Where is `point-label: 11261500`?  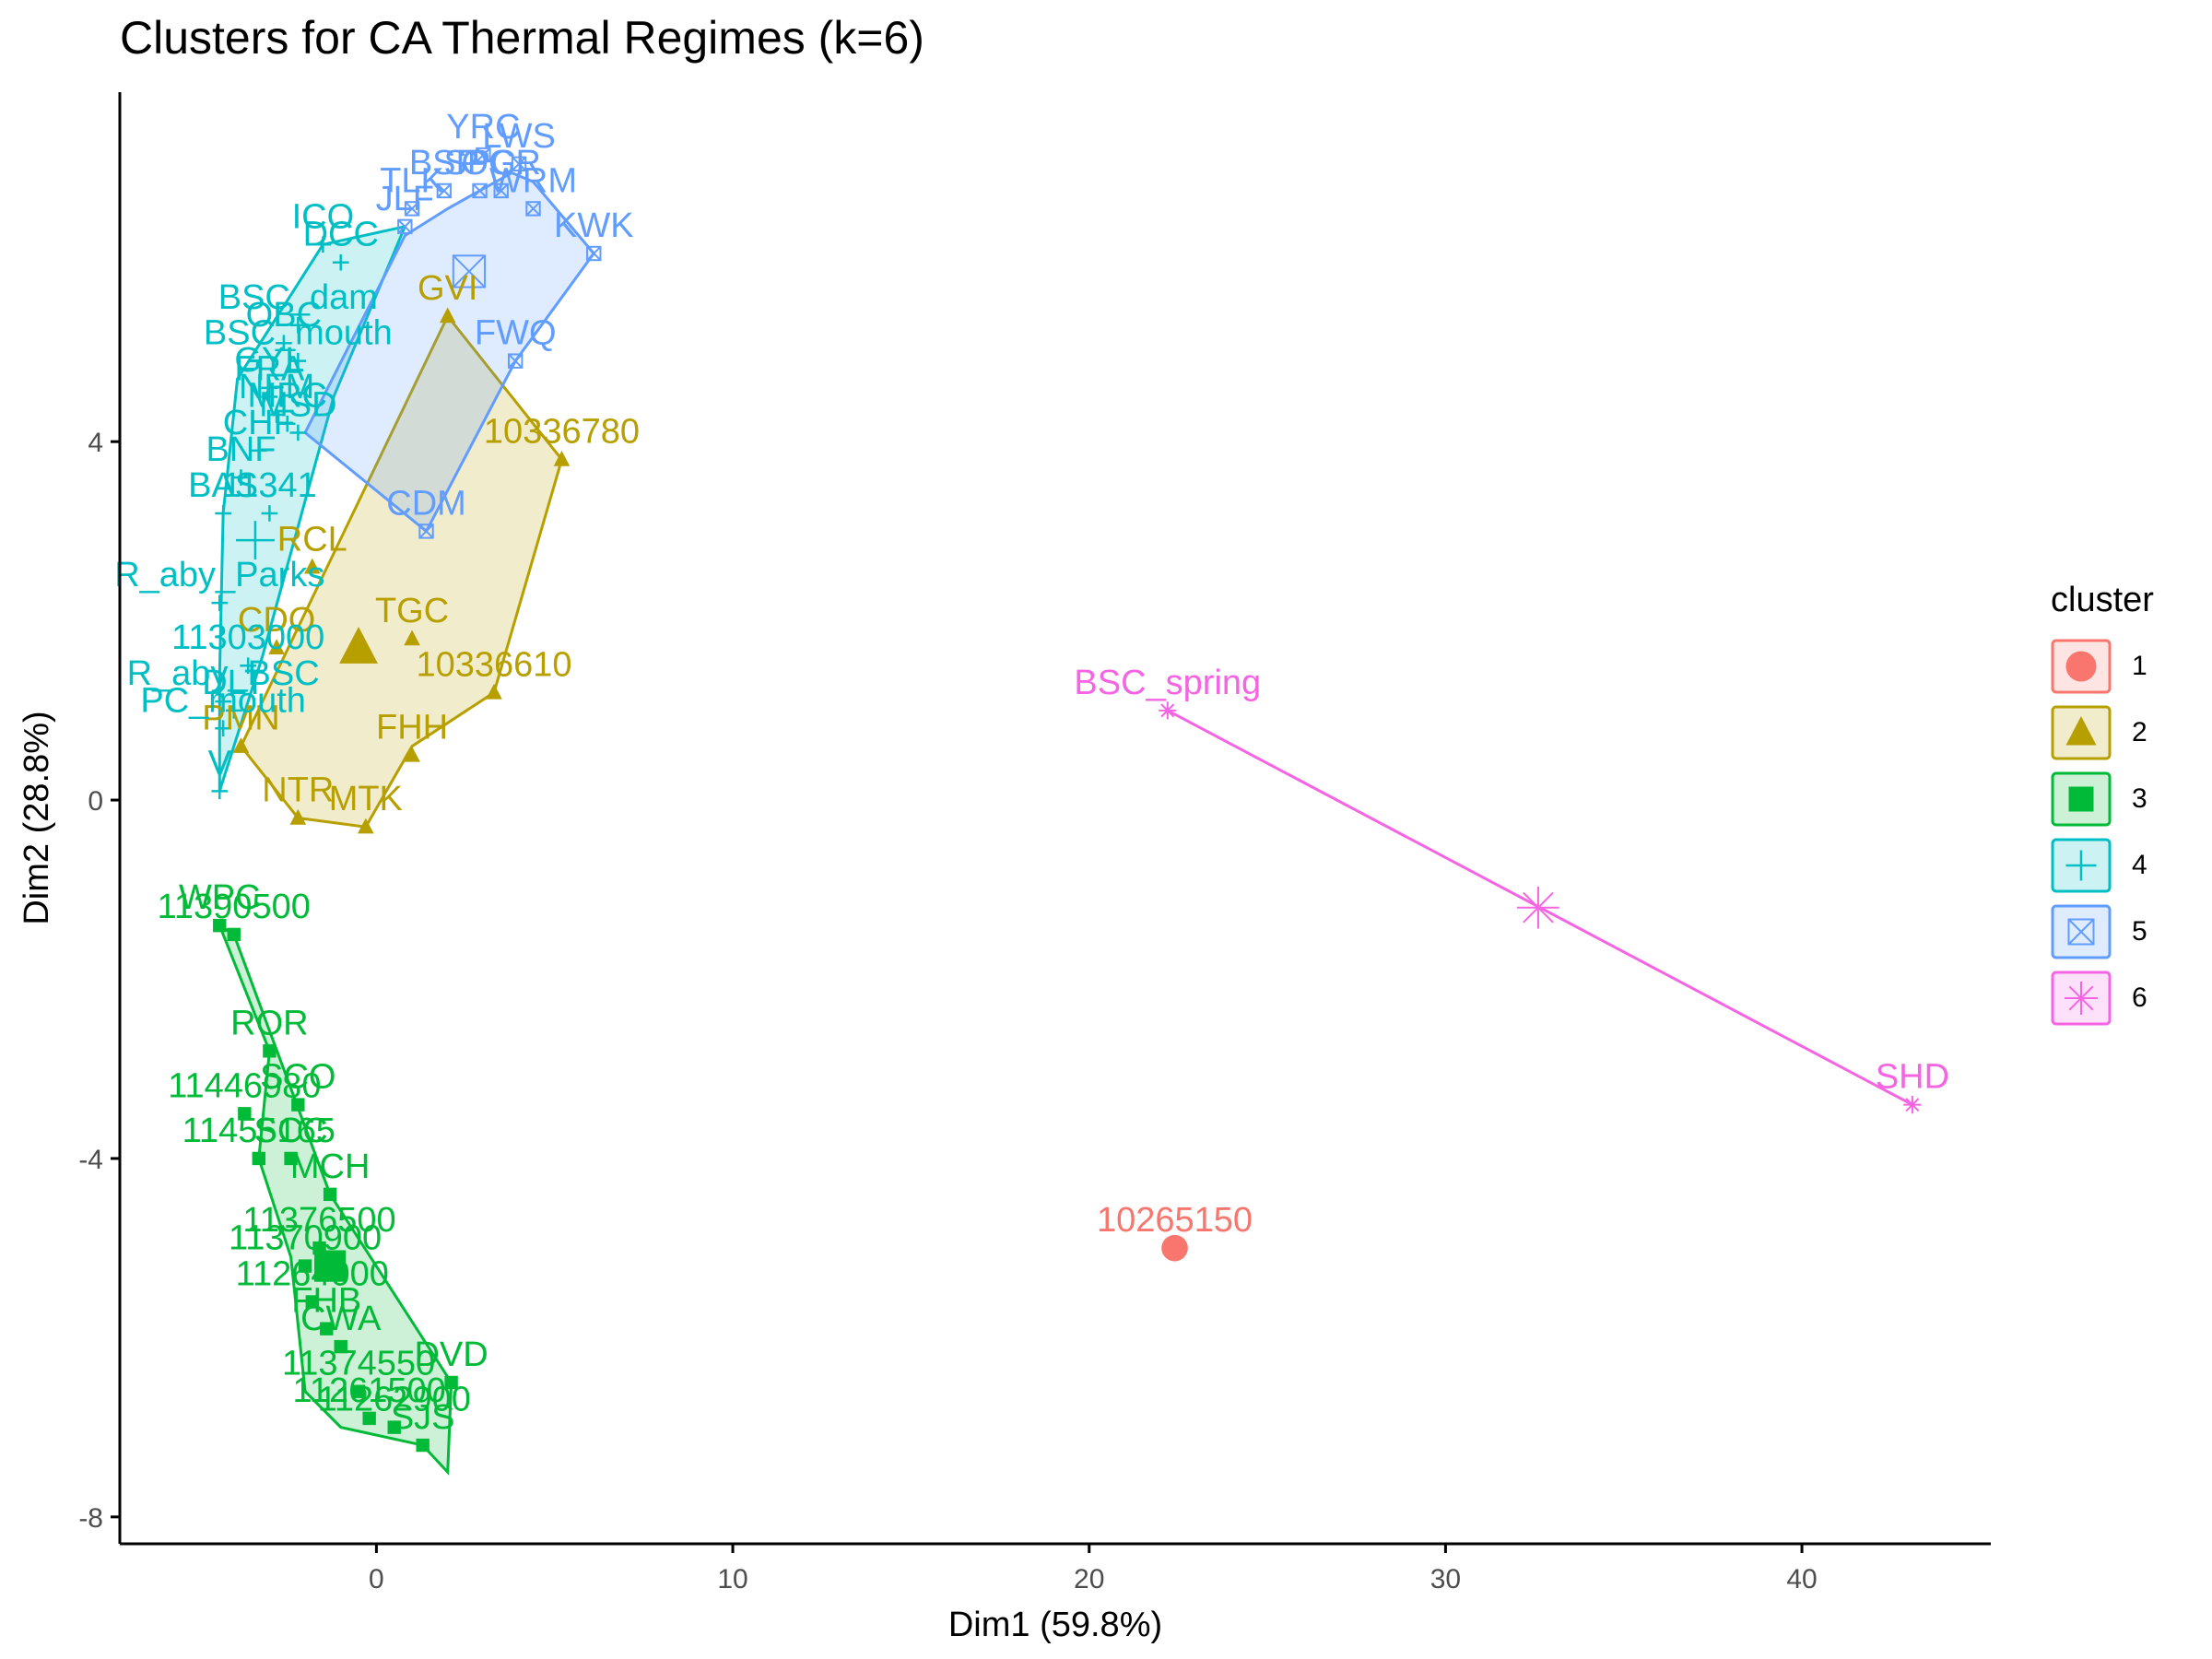 point-label: 11261500 is located at coordinates (369, 1390).